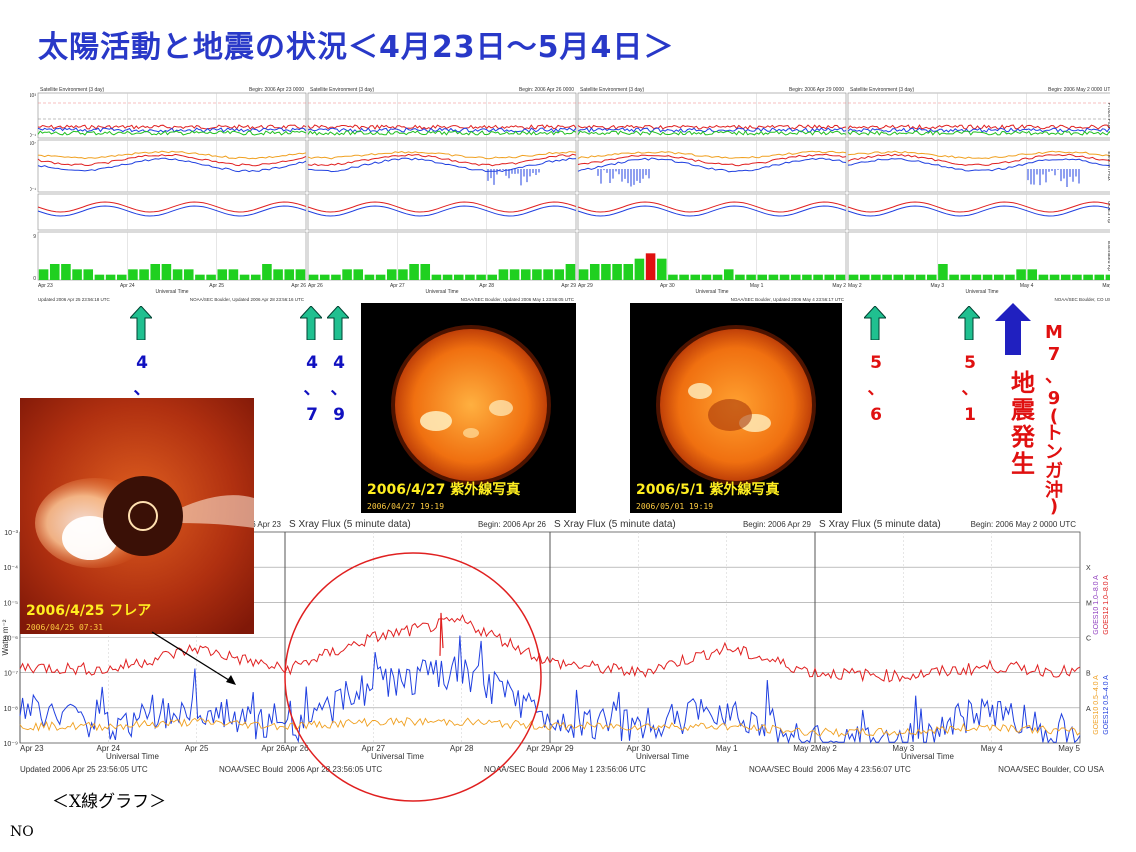 The height and width of the screenshot is (852, 1136). What do you see at coordinates (662, 756) in the screenshot?
I see `xray-x-axis-label: Universal Time` at bounding box center [662, 756].